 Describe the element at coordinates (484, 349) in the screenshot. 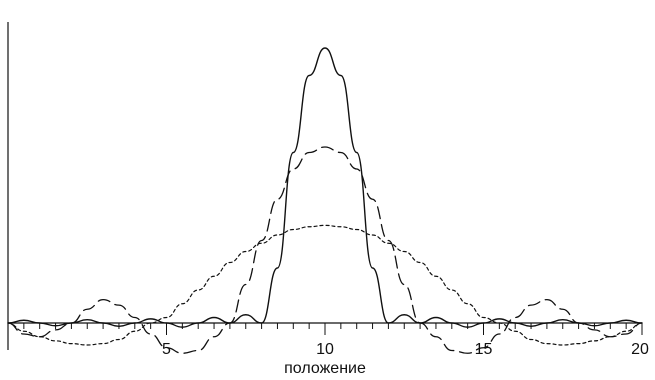

I see `x-tick-label: 15` at that location.